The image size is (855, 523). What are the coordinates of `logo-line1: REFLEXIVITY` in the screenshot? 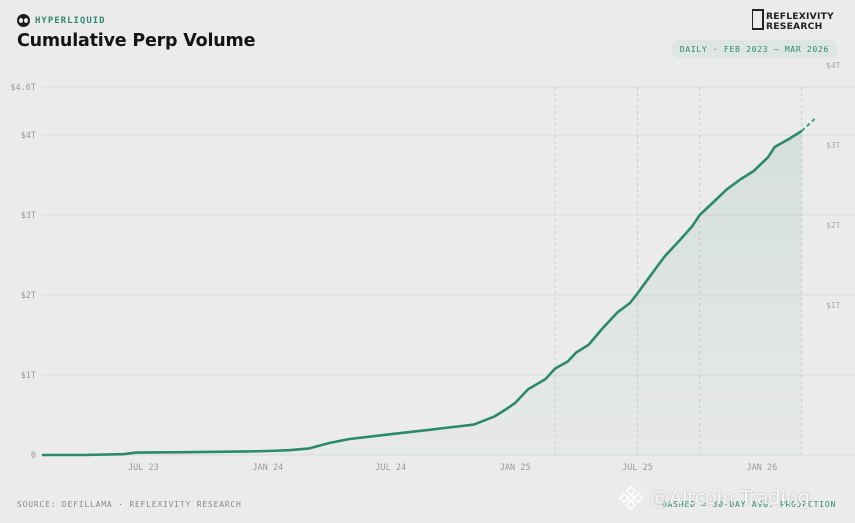 It's located at (800, 16).